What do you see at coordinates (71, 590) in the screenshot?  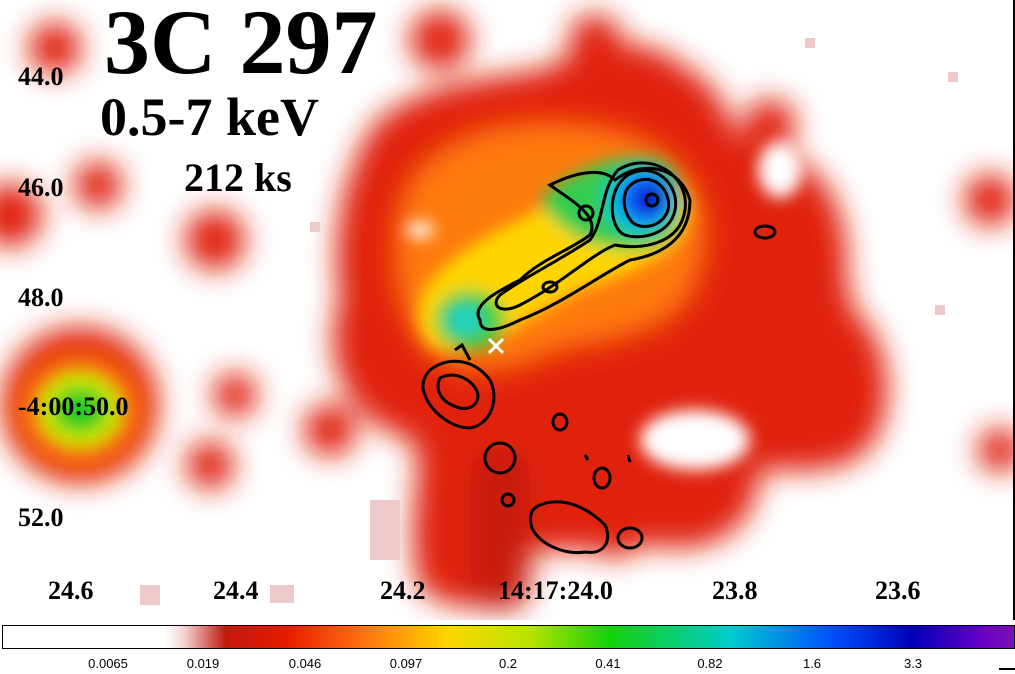 I see `ra-label: 24.6` at bounding box center [71, 590].